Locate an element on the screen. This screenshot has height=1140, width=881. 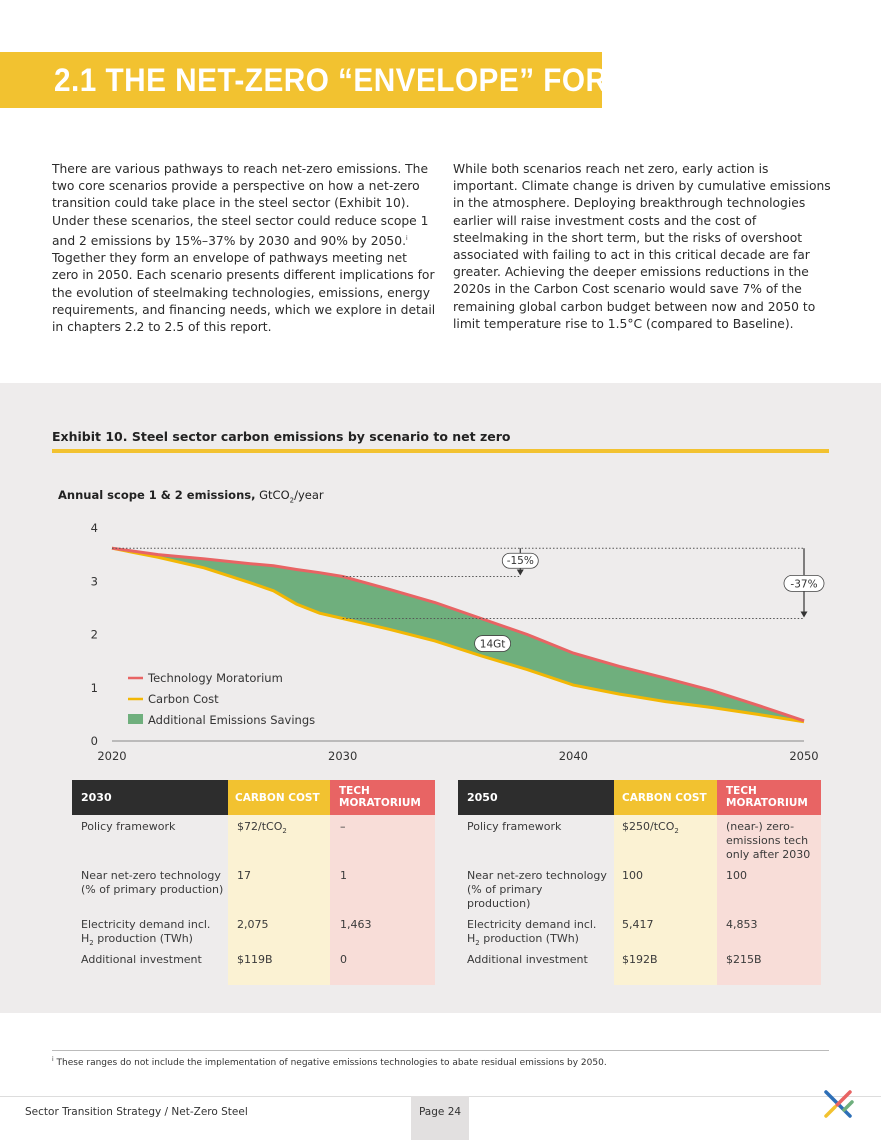
technology-moratorium-line is located at coordinates (458, 634).